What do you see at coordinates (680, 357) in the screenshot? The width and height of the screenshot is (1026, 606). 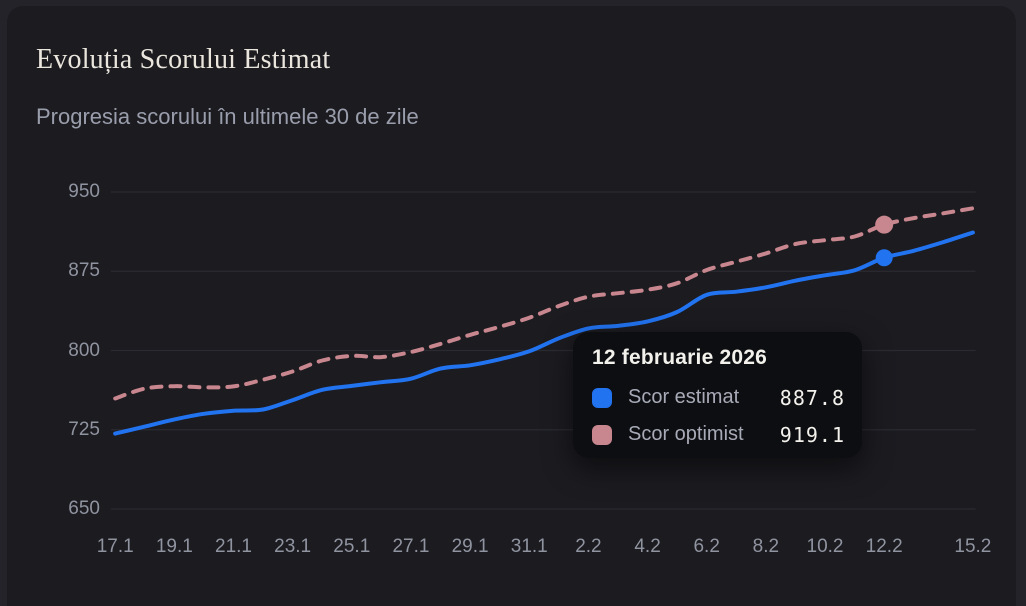 I see `tooltip-date: 12 februarie 2026` at bounding box center [680, 357].